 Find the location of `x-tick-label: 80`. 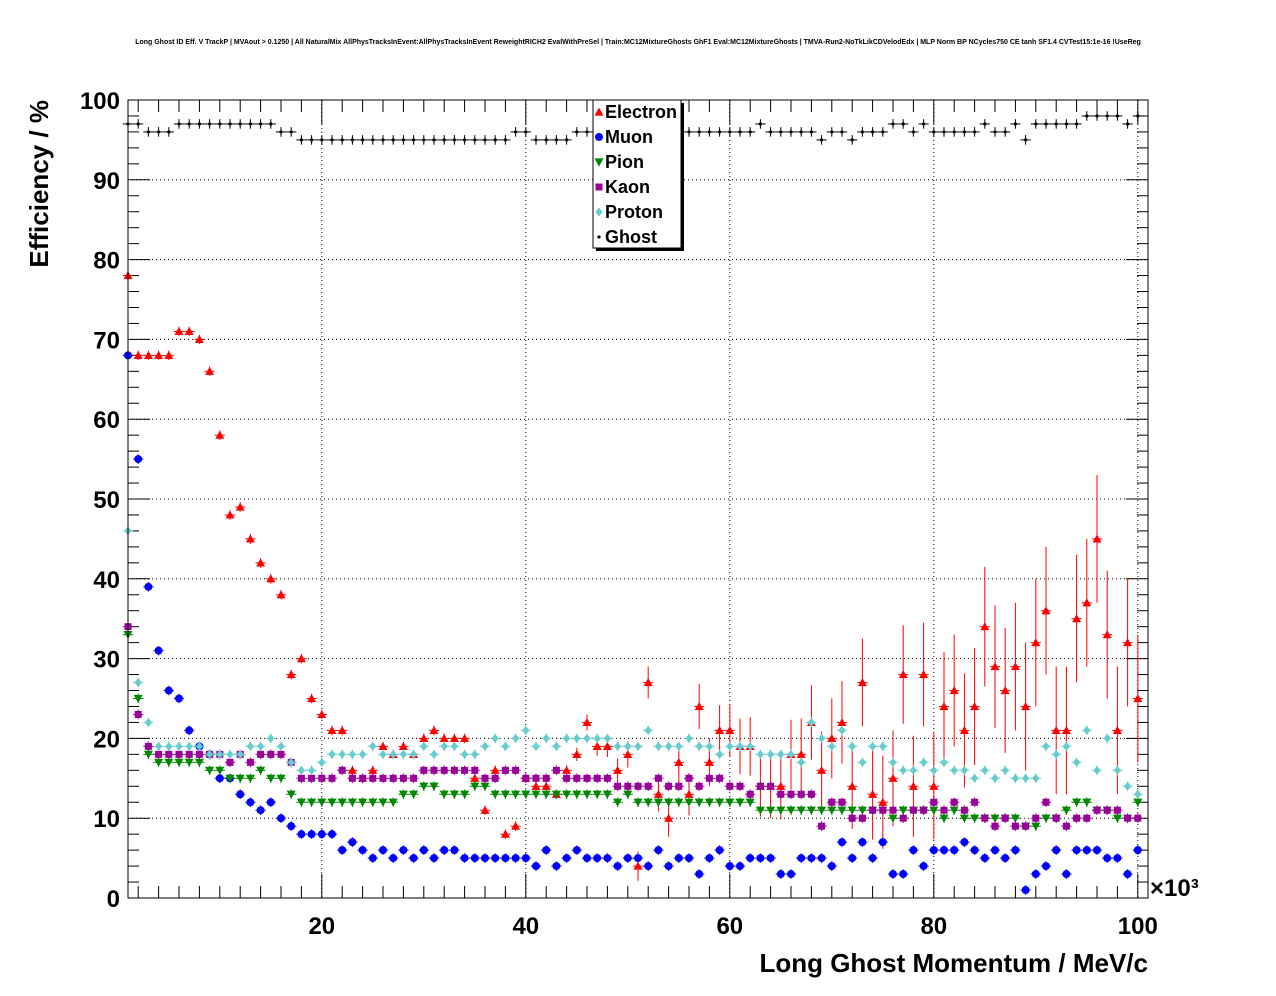

x-tick-label: 80 is located at coordinates (933, 926).